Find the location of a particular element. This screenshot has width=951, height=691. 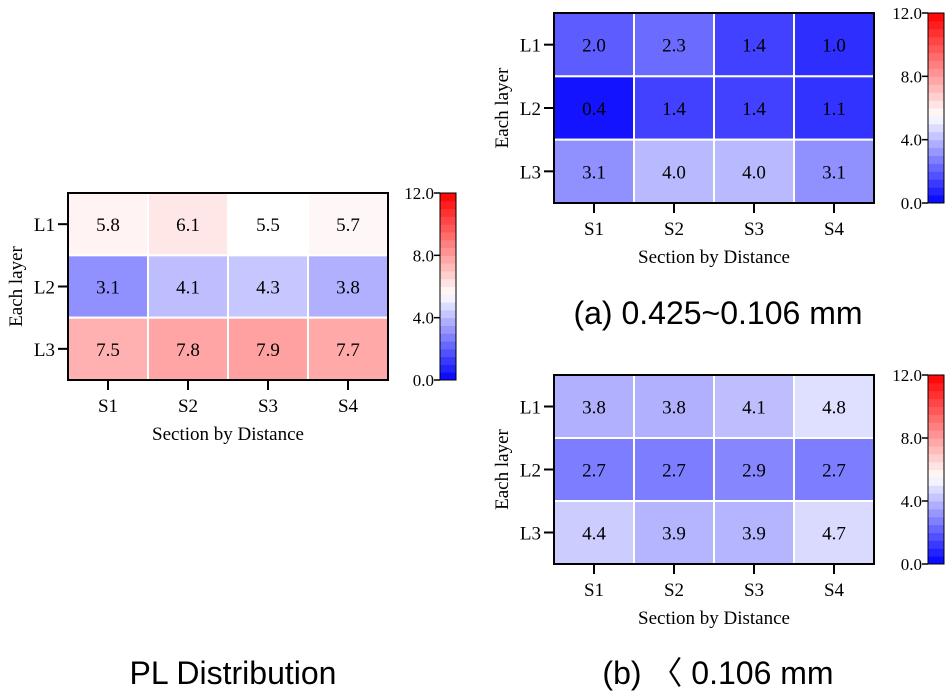

x-axis-title: Section by Distance is located at coordinates (714, 618).